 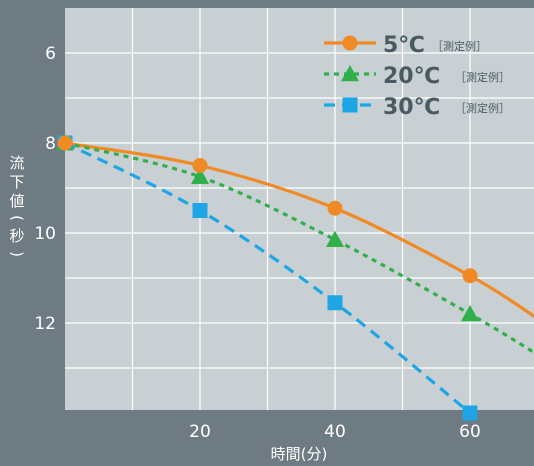 What do you see at coordinates (299, 454) in the screenshot?
I see `x-axis-title: 時間(分)` at bounding box center [299, 454].